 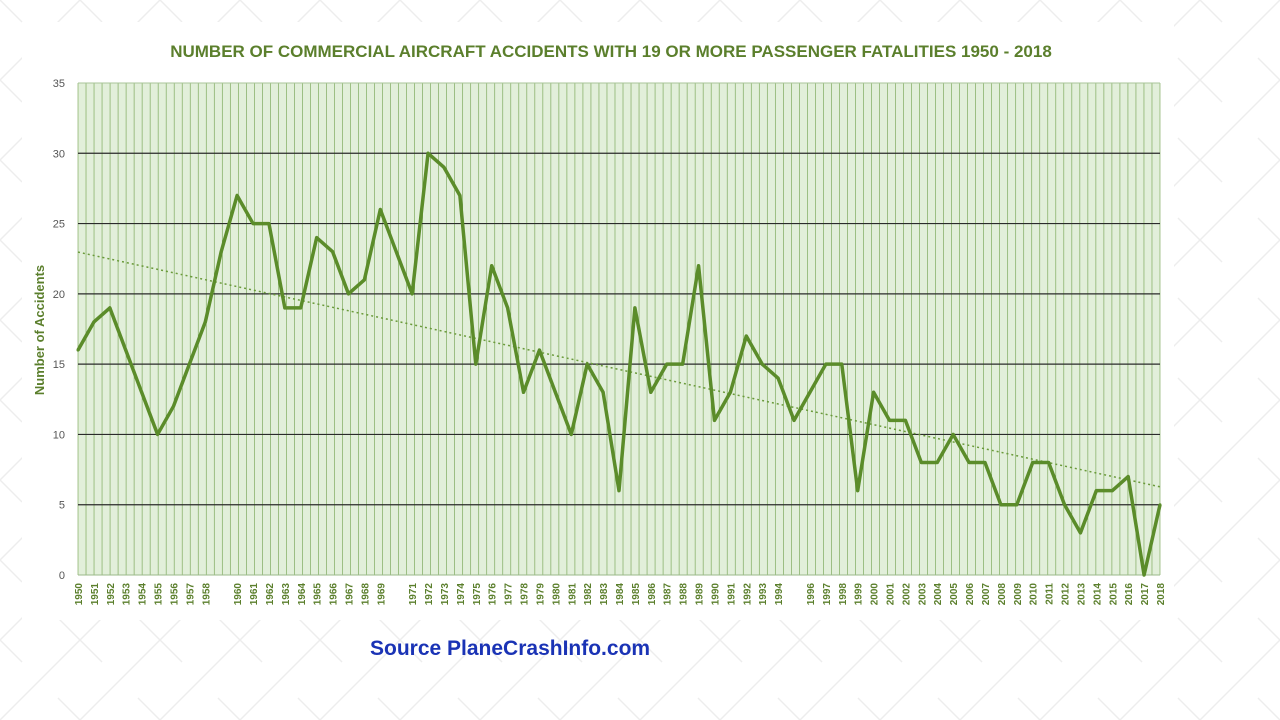 What do you see at coordinates (572, 594) in the screenshot?
I see `x-tick-label: 1981` at bounding box center [572, 594].